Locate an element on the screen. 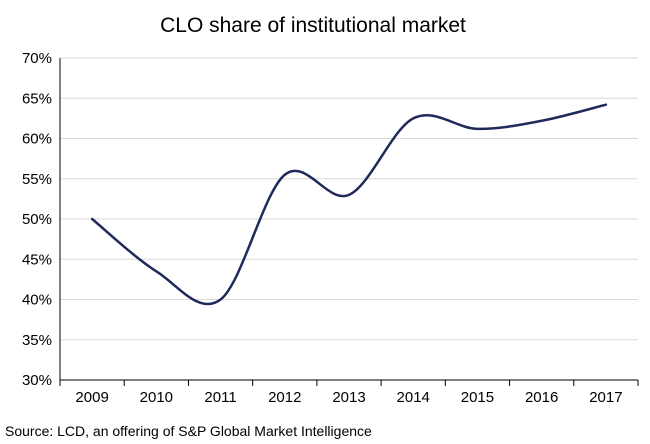  x-tick-label: 2015 is located at coordinates (477, 397).